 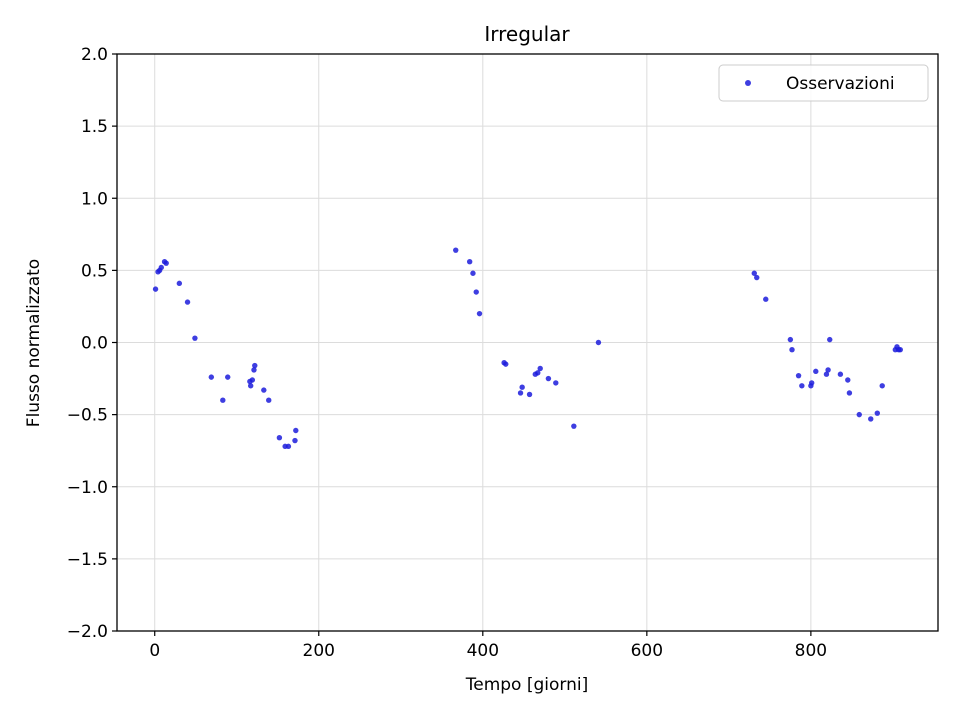 I want to click on legend-box, so click(x=823, y=83).